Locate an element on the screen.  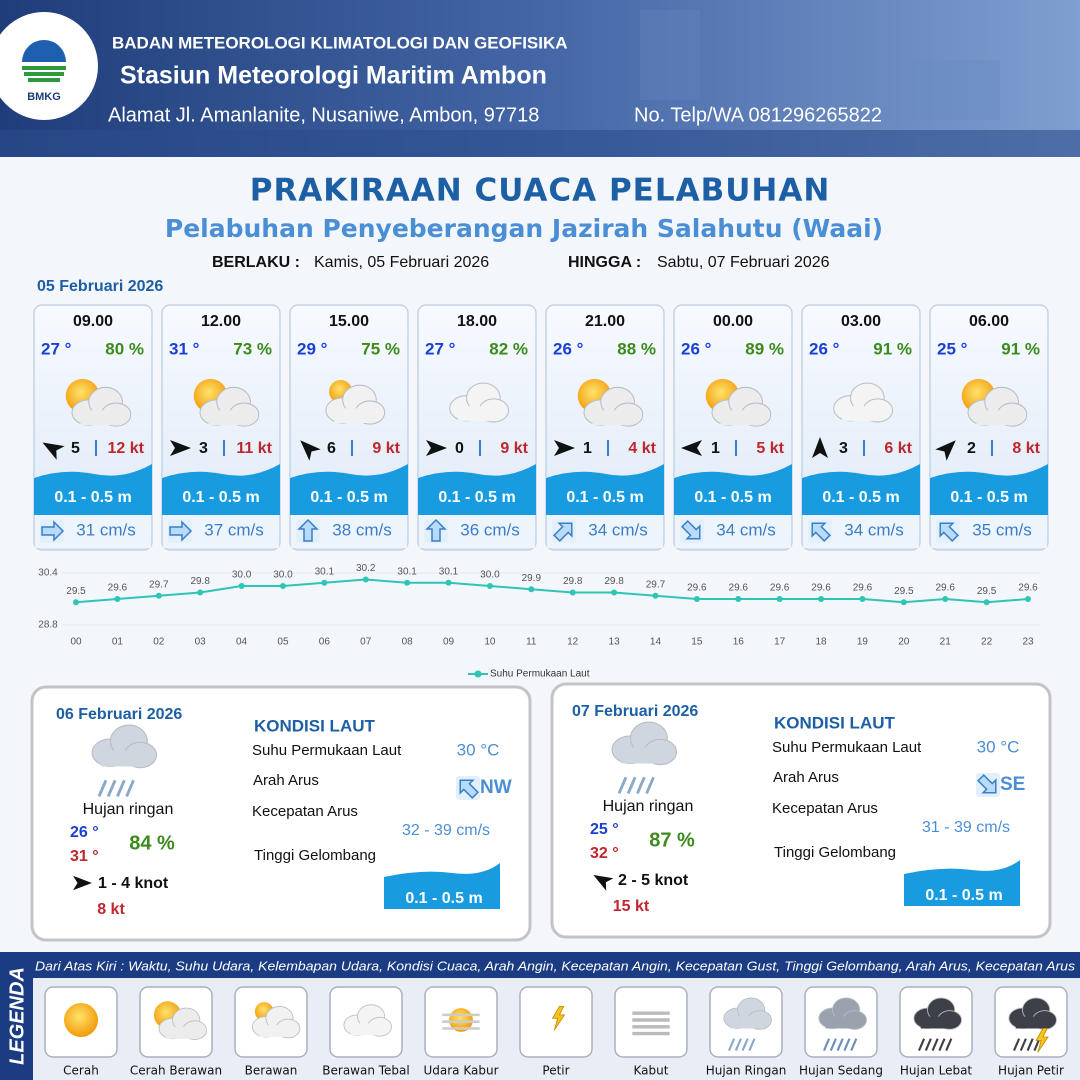
wind-speed: 2 is located at coordinates (971, 448).